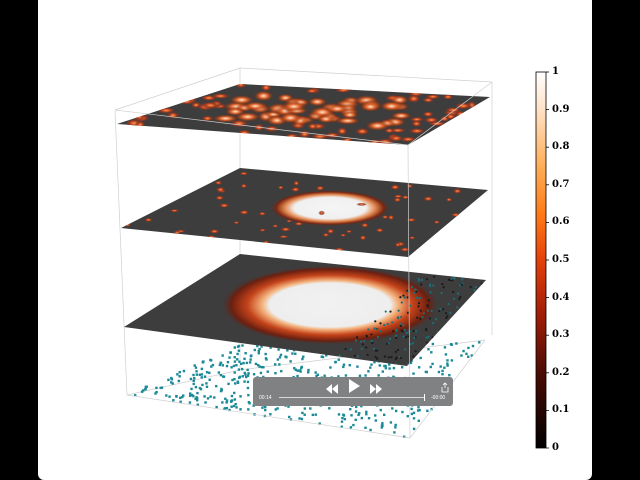 This screenshot has height=480, width=640. I want to click on fast-forward-button, so click(376, 387).